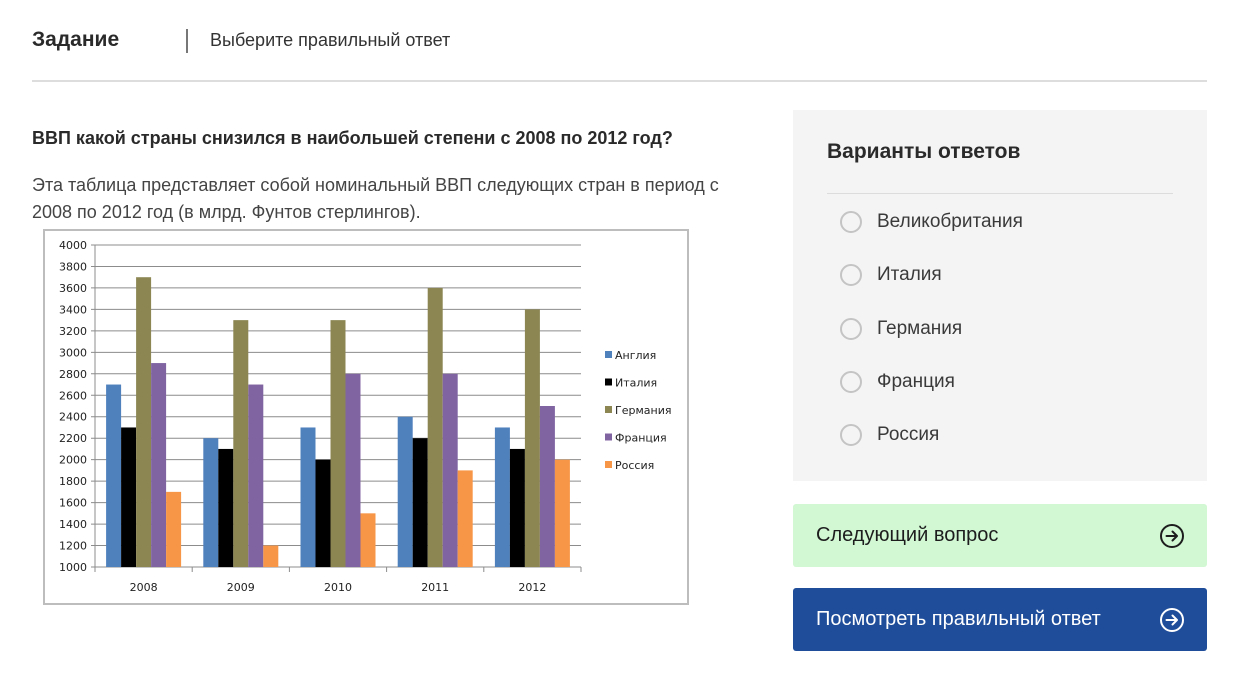 The height and width of the screenshot is (679, 1235). Describe the element at coordinates (634, 465) in the screenshot. I see `legend-label: Россия` at that location.